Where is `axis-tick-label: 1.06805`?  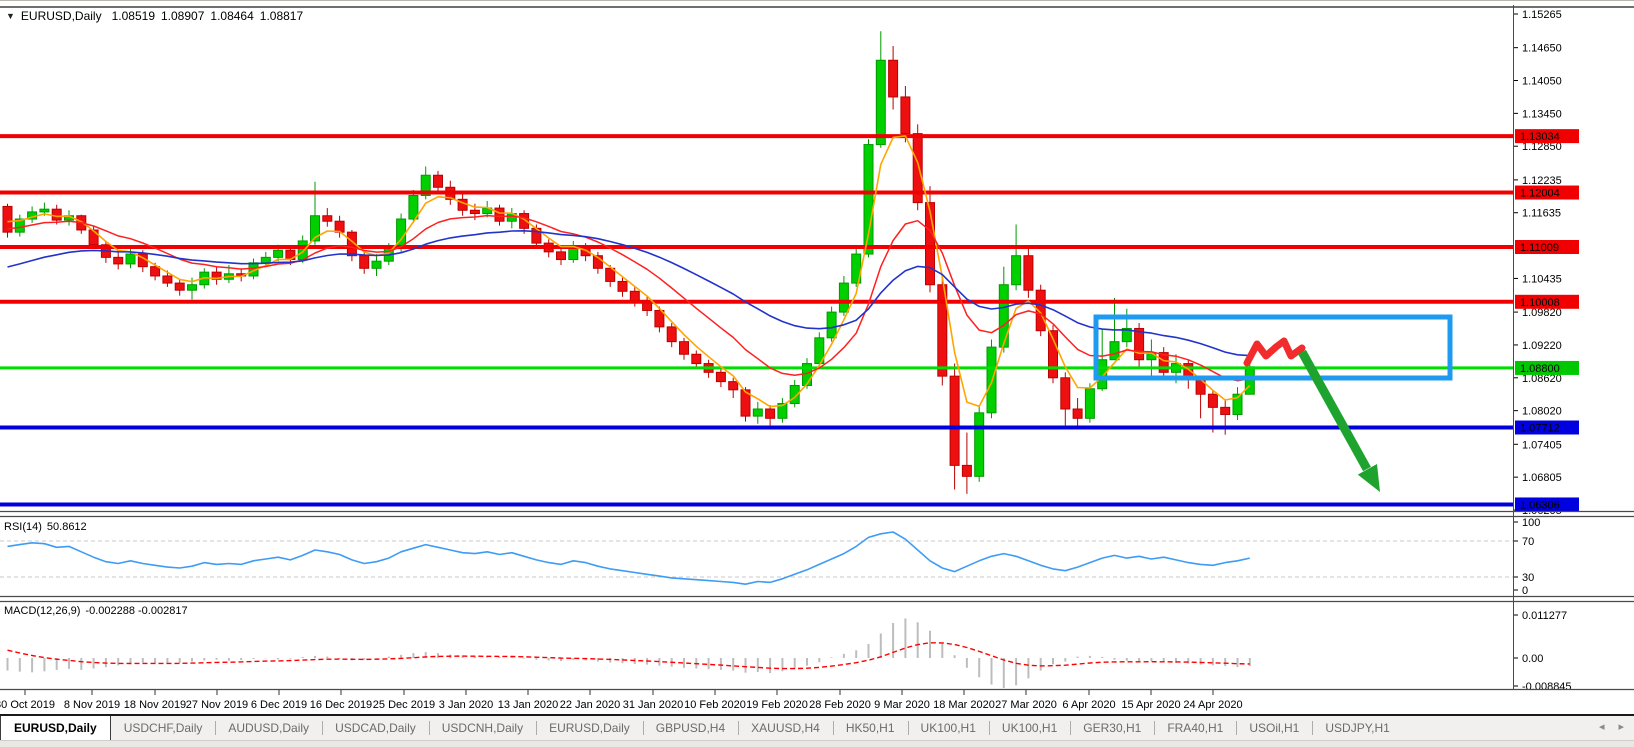 axis-tick-label: 1.06805 is located at coordinates (1542, 478).